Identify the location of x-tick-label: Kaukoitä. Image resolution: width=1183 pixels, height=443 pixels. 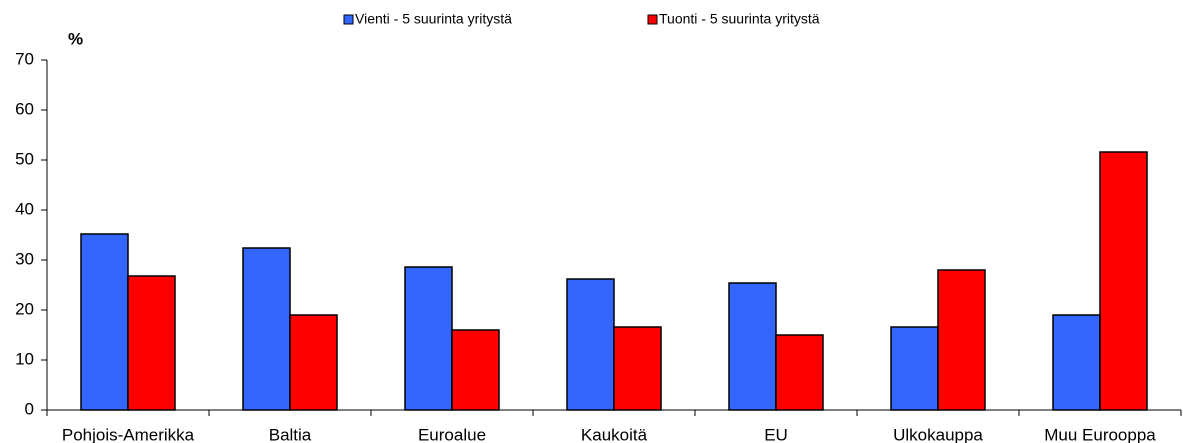
(614, 434).